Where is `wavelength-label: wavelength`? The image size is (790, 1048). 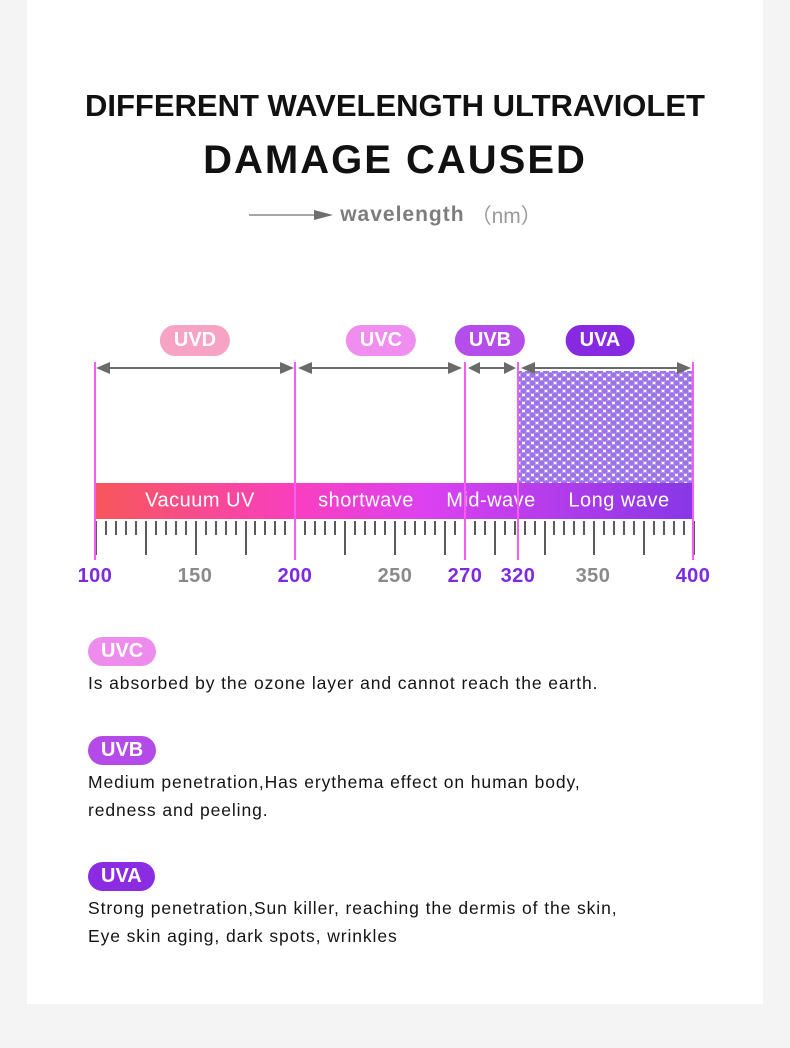 wavelength-label: wavelength is located at coordinates (402, 214).